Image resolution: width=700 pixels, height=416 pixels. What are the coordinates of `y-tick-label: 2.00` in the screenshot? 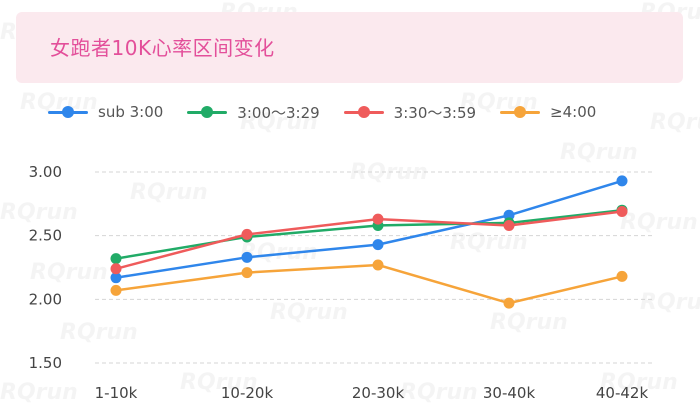 It's located at (45, 299).